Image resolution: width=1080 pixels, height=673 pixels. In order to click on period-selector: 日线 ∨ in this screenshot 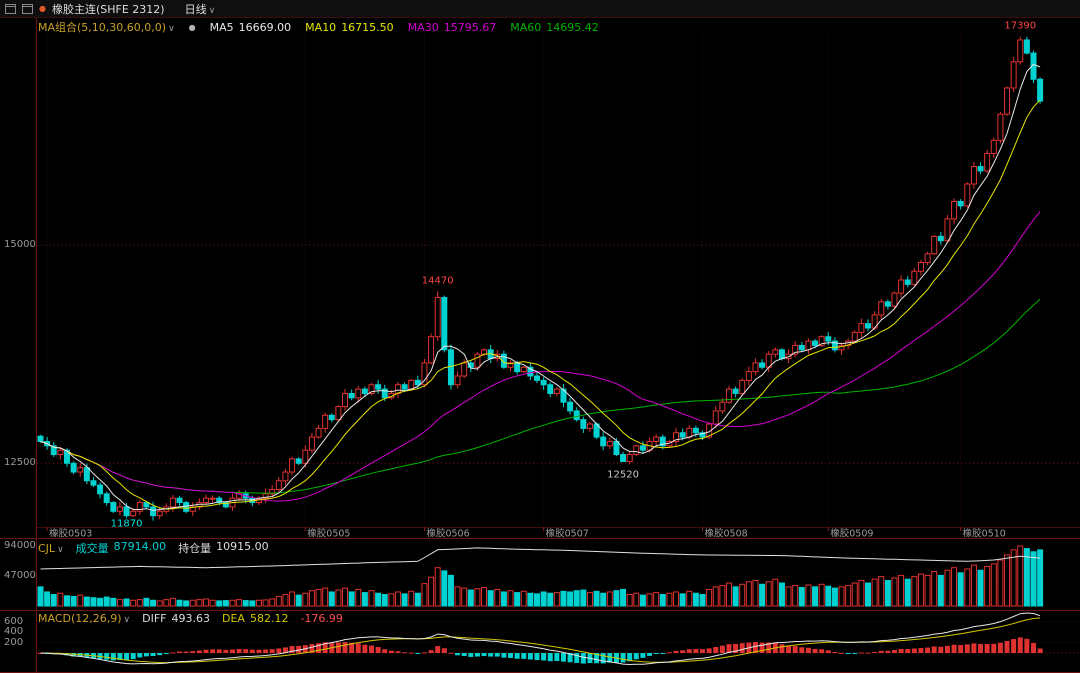, I will do `click(200, 9)`.